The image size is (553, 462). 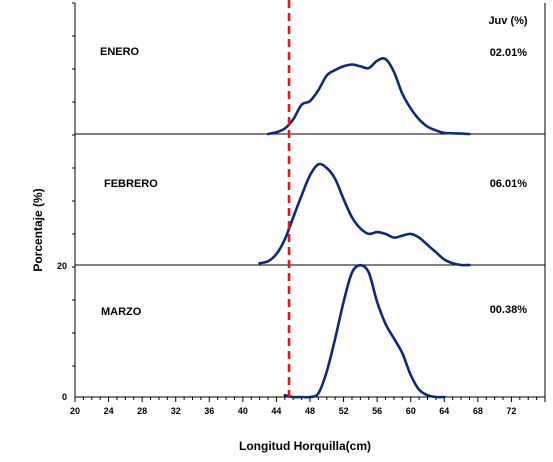 I want to click on x-tick-label: 28, so click(x=142, y=411).